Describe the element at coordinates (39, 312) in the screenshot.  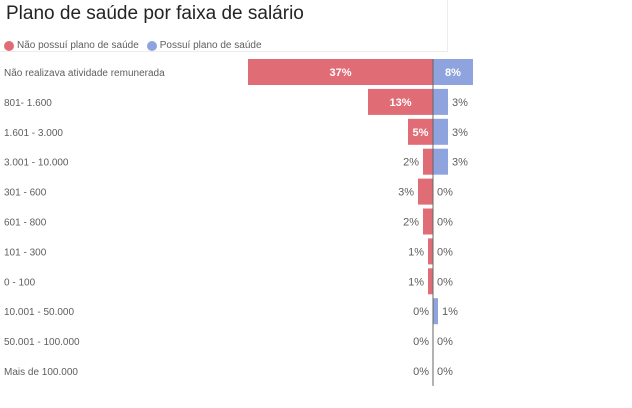
I see `category-label: 10.001 - 50.000` at that location.